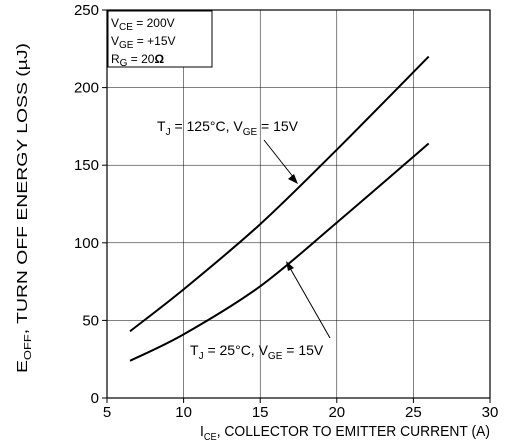 The height and width of the screenshot is (444, 506). I want to click on x-tick-label: 15, so click(260, 412).